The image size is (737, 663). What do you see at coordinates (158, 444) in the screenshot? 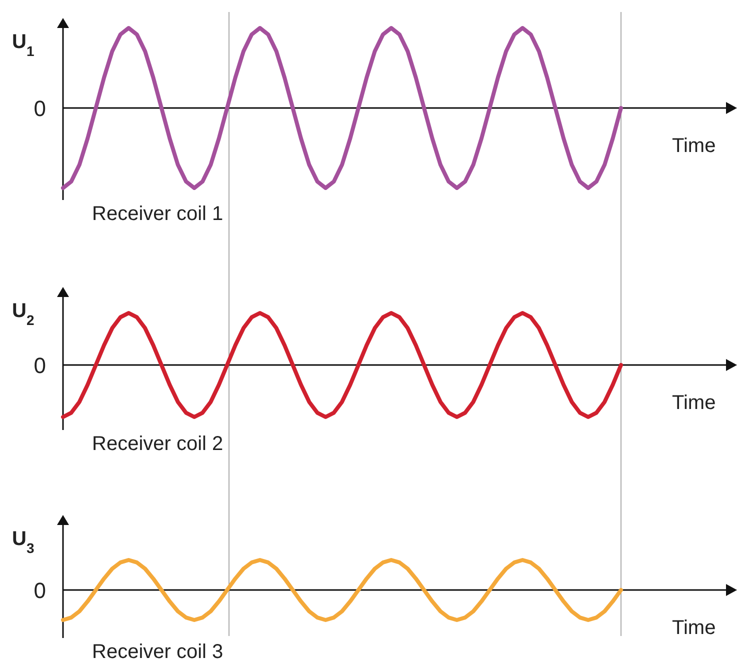
I see `text: Receiver coil 2` at bounding box center [158, 444].